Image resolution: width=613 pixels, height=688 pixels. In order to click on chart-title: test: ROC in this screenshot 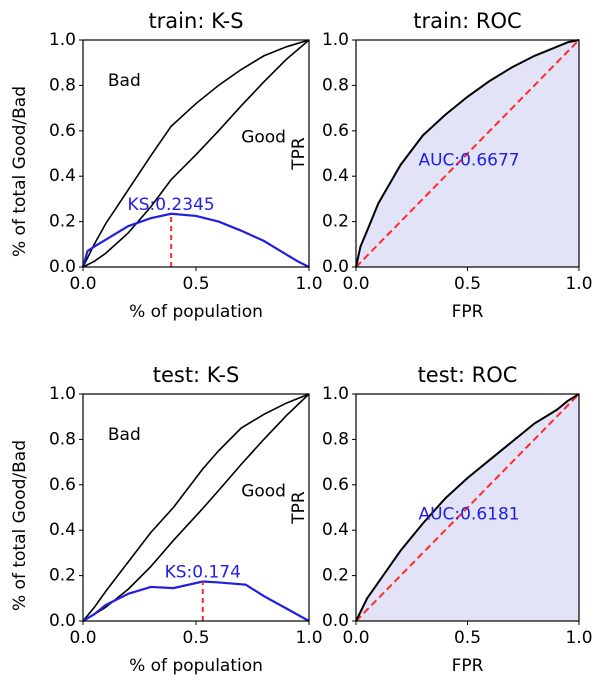, I will do `click(468, 375)`.